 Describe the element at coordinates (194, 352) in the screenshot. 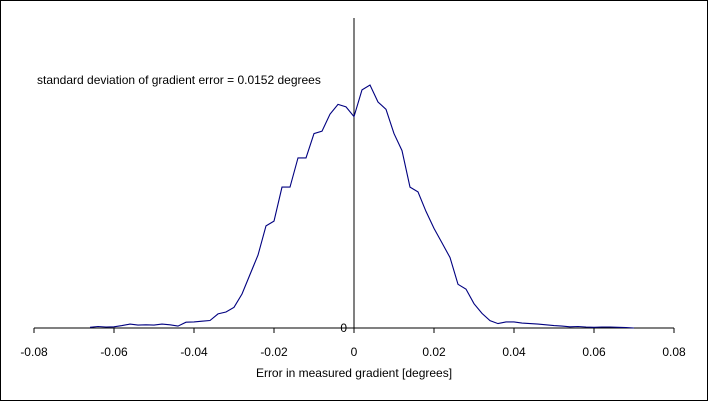

I see `x-tick-label: -0.04` at that location.